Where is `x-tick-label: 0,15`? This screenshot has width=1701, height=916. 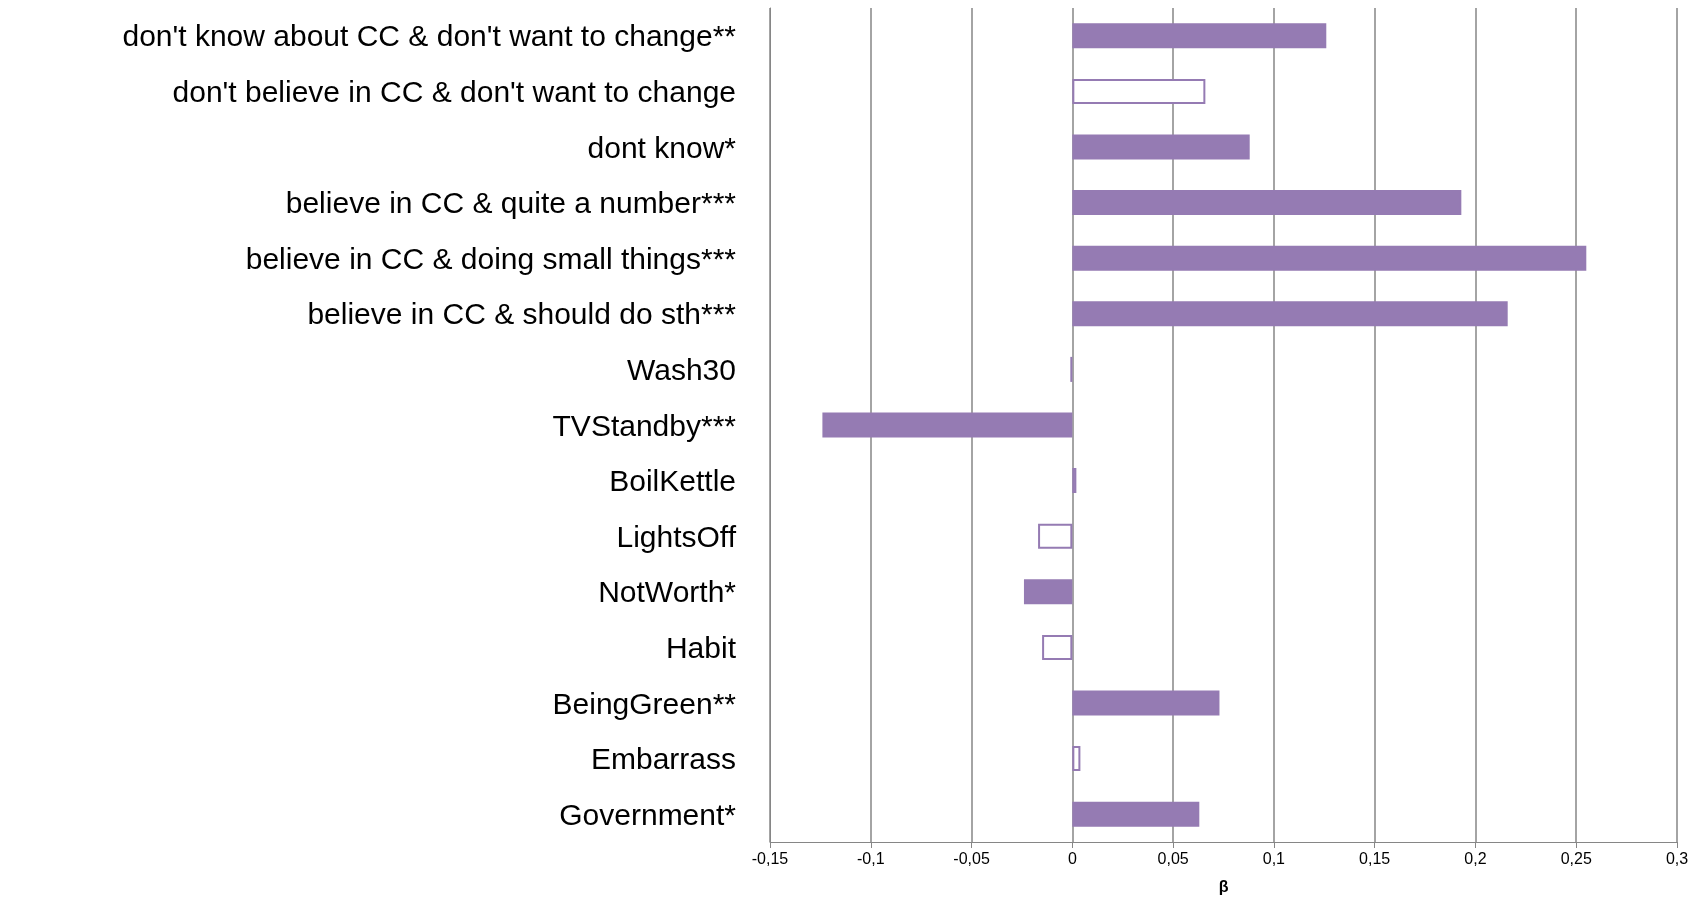 x-tick-label: 0,15 is located at coordinates (1375, 858).